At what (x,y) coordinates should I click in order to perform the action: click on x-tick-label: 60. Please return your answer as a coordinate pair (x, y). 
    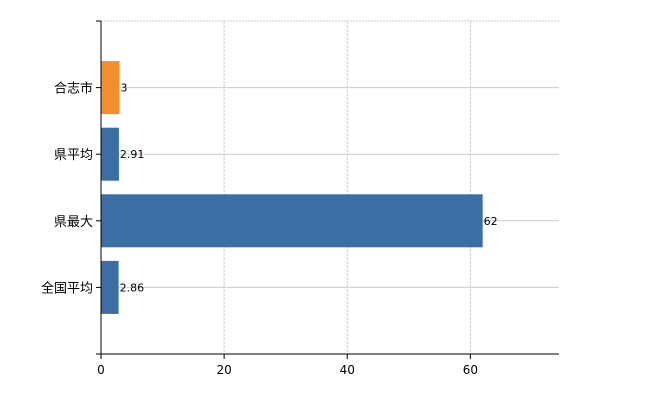
    Looking at the image, I should click on (470, 370).